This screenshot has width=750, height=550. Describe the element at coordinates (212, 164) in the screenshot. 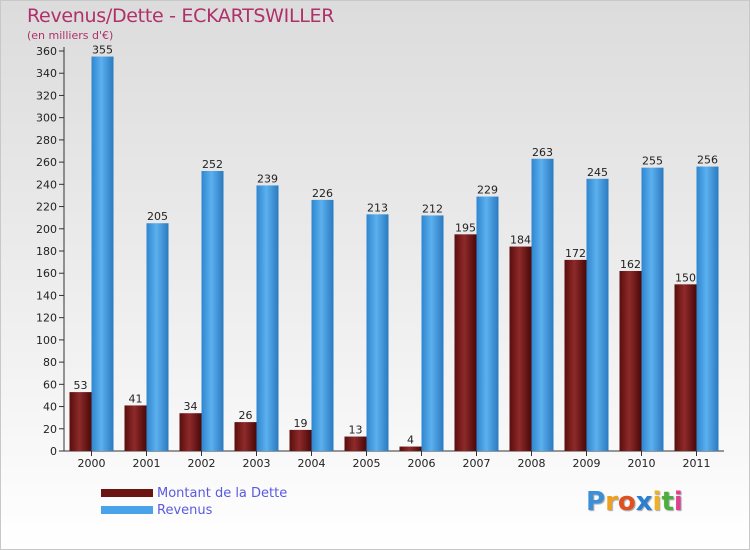

I see `data-label: 252` at that location.